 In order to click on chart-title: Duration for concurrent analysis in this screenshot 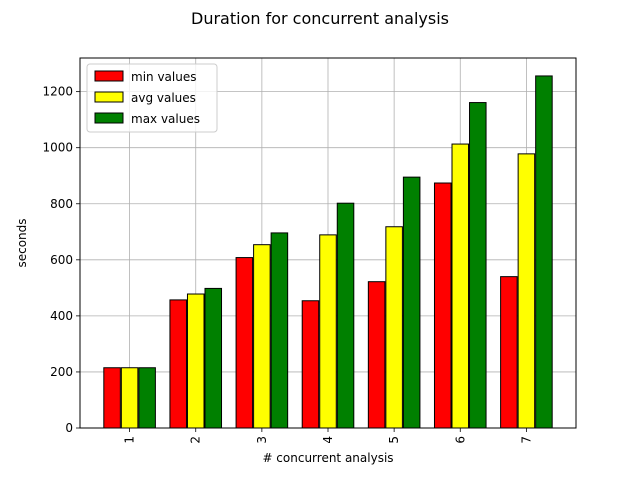, I will do `click(320, 18)`.